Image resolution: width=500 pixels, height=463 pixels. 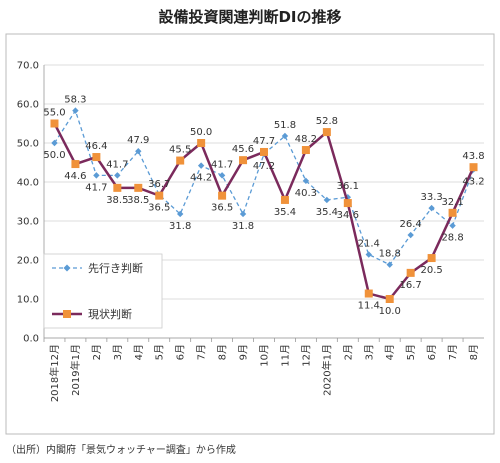 What do you see at coordinates (28, 183) in the screenshot?
I see `y-tick-label: 40.0` at bounding box center [28, 183].